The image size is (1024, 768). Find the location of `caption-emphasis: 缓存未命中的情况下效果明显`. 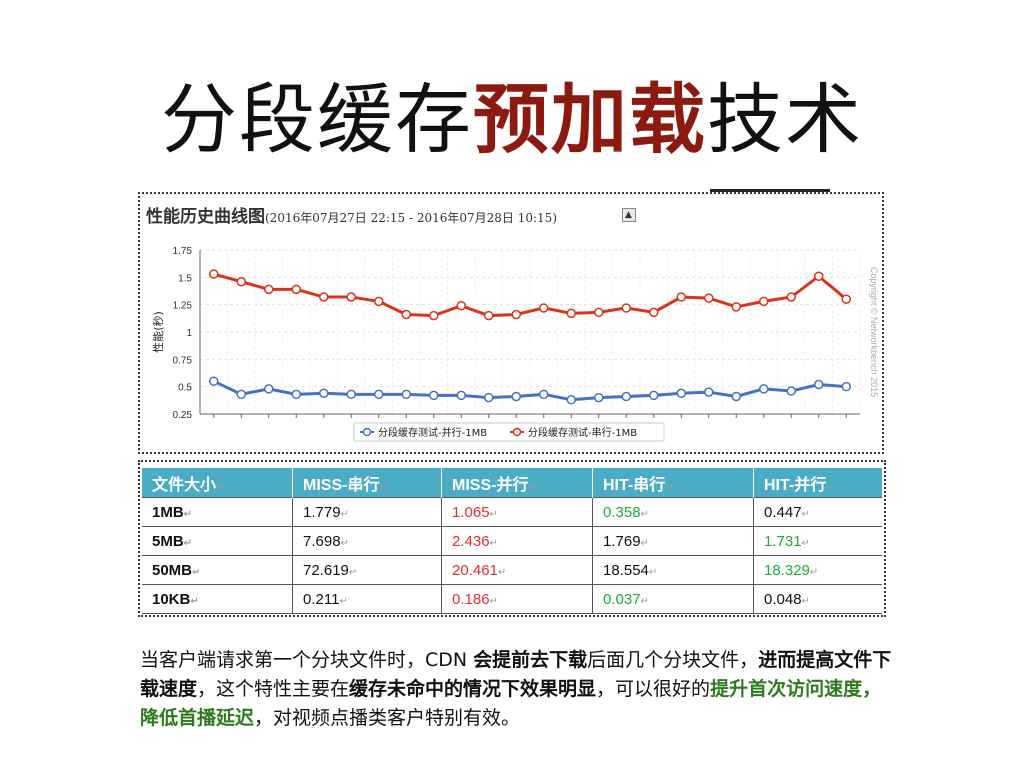

caption-emphasis: 缓存未命中的情况下效果明显 is located at coordinates (473, 689).